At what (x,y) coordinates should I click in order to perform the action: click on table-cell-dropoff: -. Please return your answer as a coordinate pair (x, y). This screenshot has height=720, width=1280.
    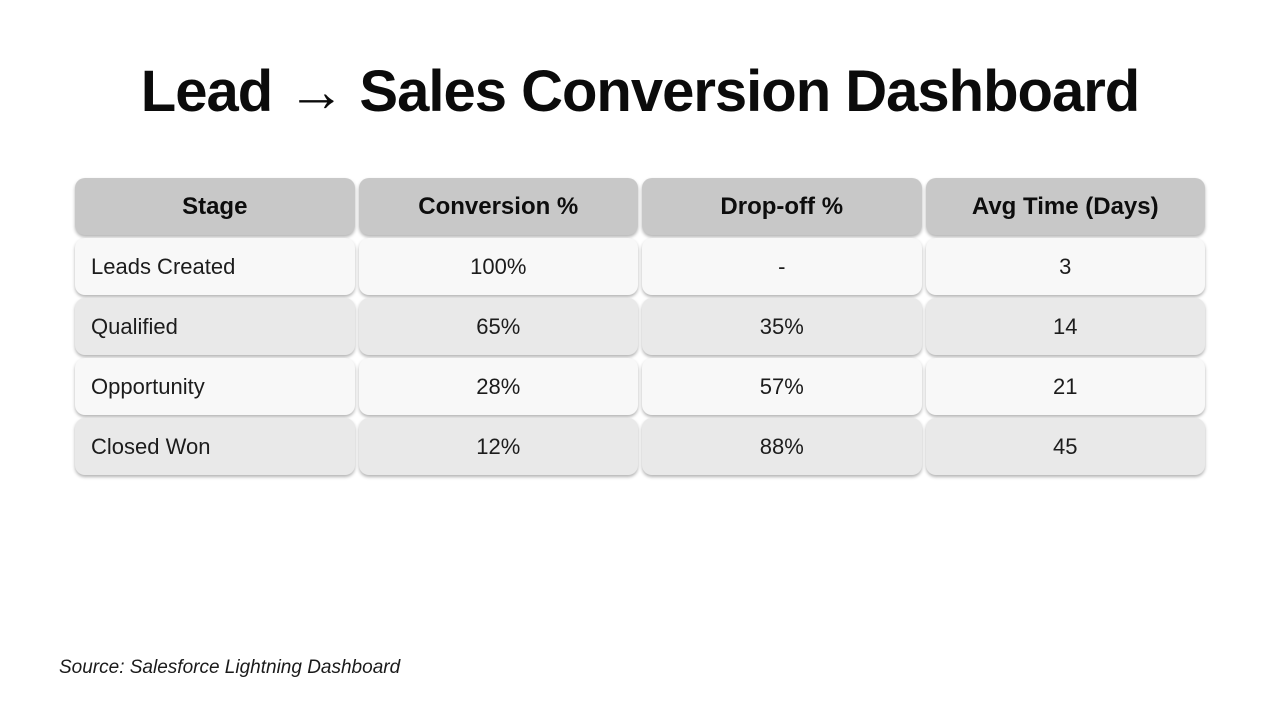
    Looking at the image, I should click on (782, 266).